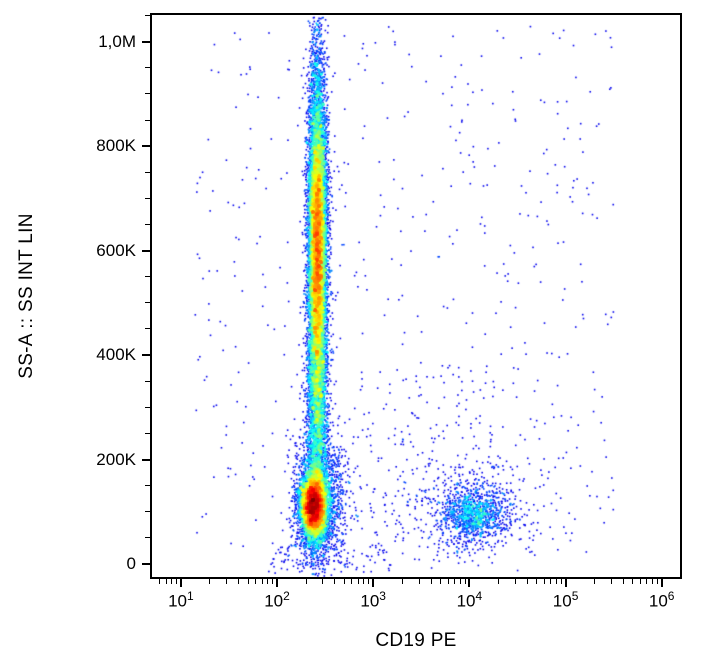  Describe the element at coordinates (116, 250) in the screenshot. I see `y-tick-label: 600K` at that location.